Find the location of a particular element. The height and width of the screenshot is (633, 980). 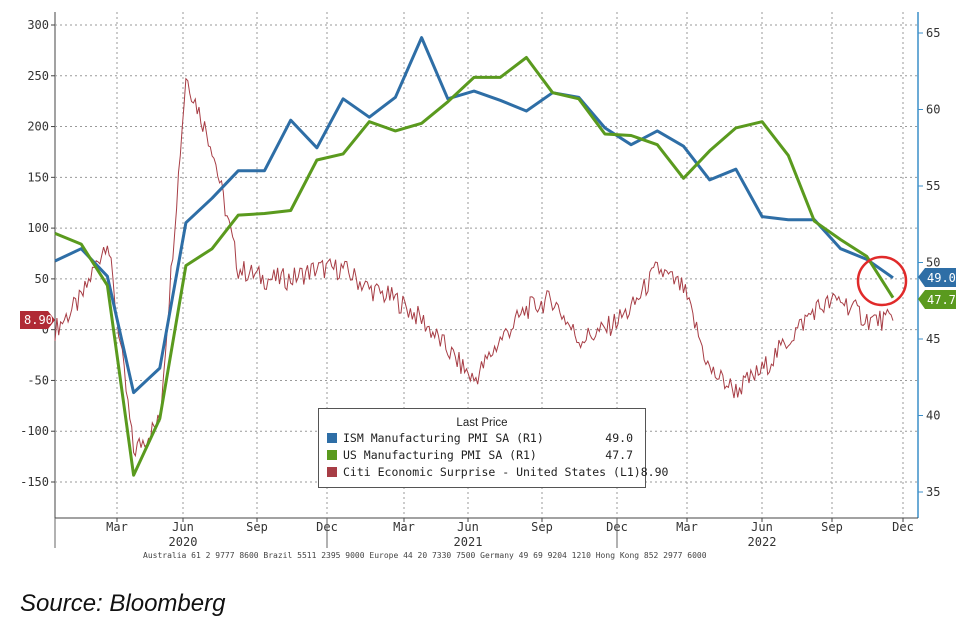

legend-value-us: 47.7 is located at coordinates (619, 454).